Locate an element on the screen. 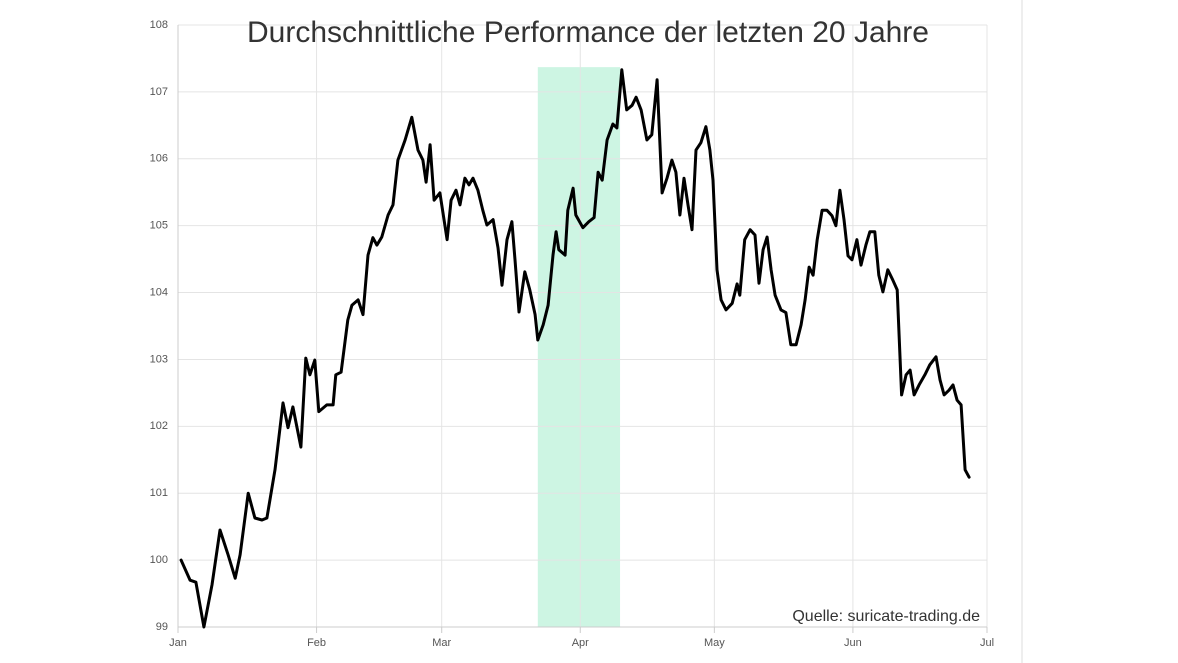 The image size is (1178, 663). y-tick-label: 108 is located at coordinates (159, 25).